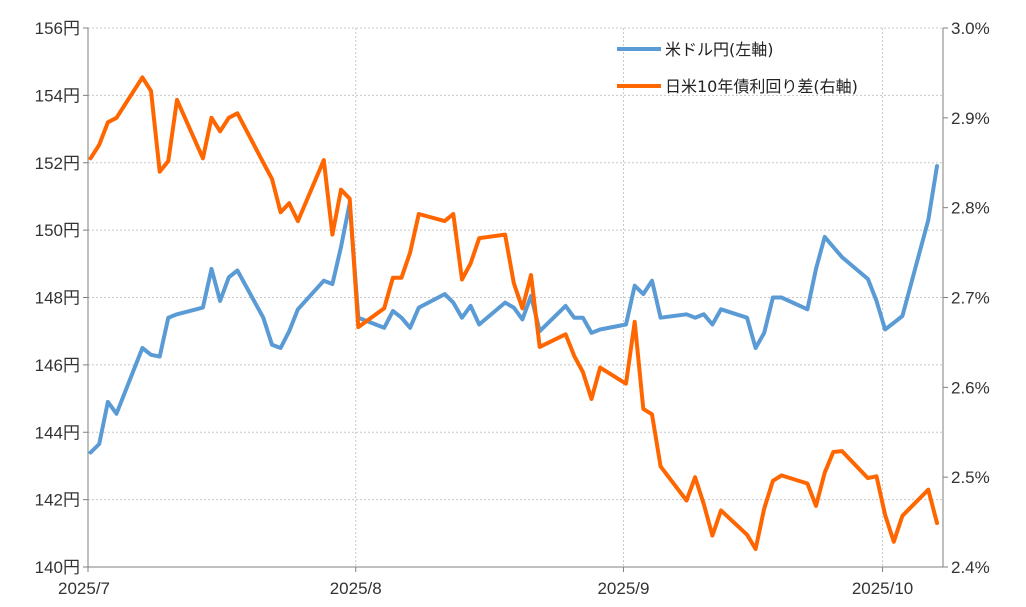 The height and width of the screenshot is (607, 1026). What do you see at coordinates (970, 208) in the screenshot?
I see `right-tick-label-4: 2.8%` at bounding box center [970, 208].